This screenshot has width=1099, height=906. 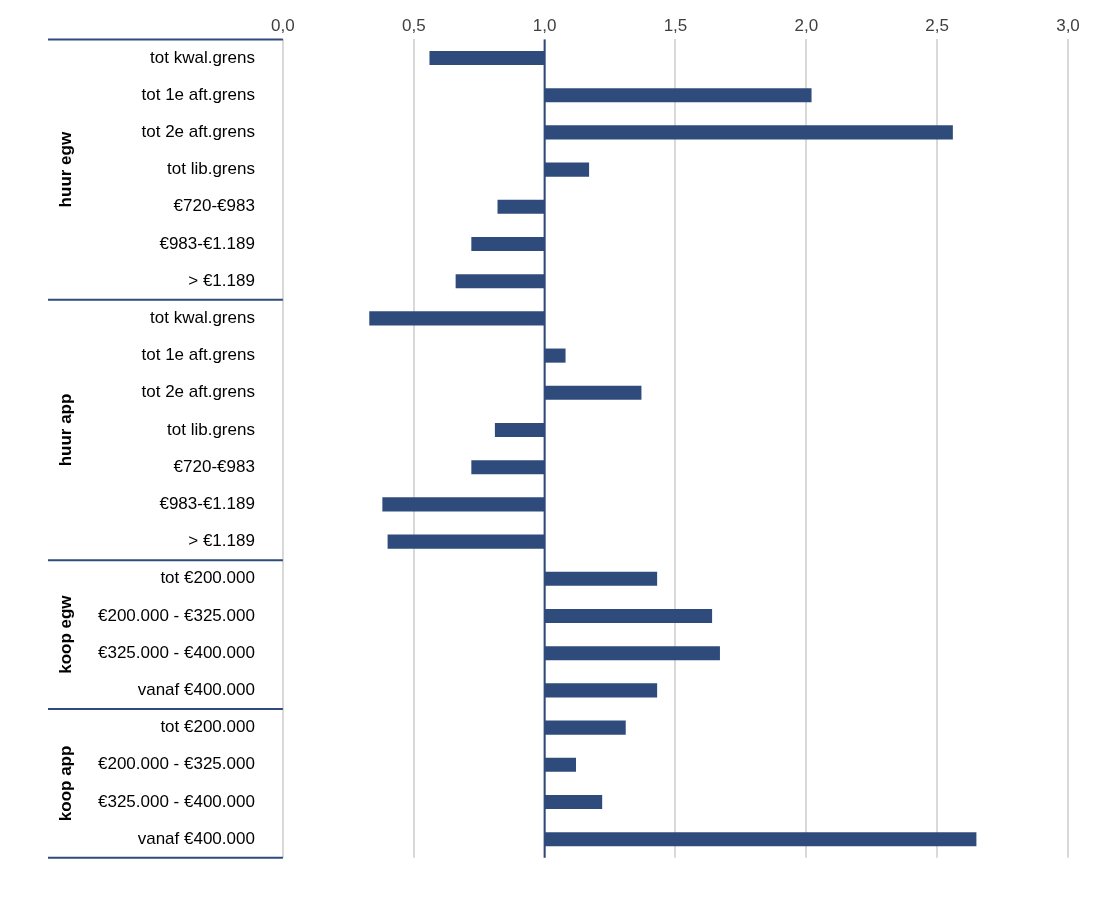 What do you see at coordinates (65, 430) in the screenshot?
I see `text: huur app` at bounding box center [65, 430].